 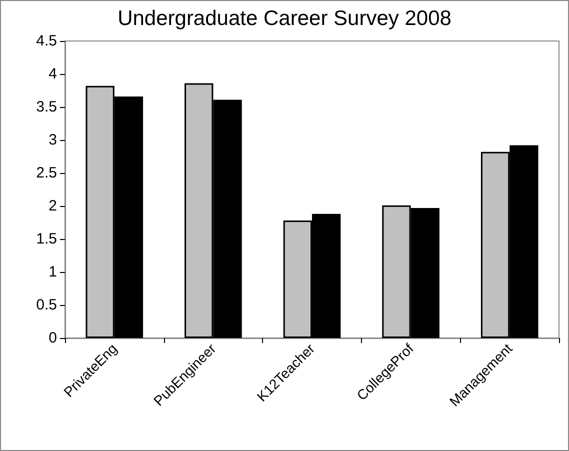 I want to click on y-tick-label: 1.5, so click(x=46, y=239).